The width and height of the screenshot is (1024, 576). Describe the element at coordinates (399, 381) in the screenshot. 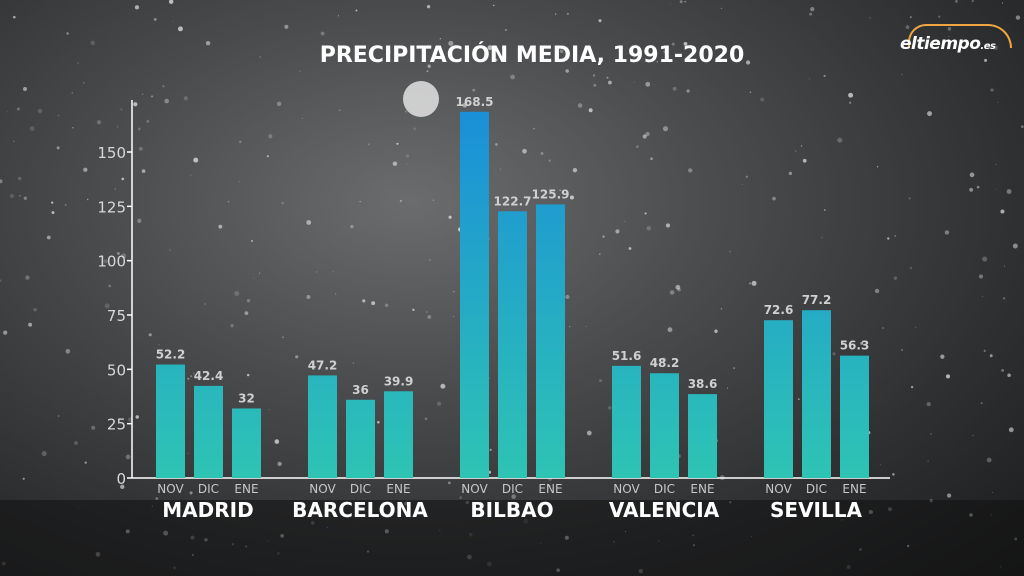

I see `data-label: 39.9` at that location.